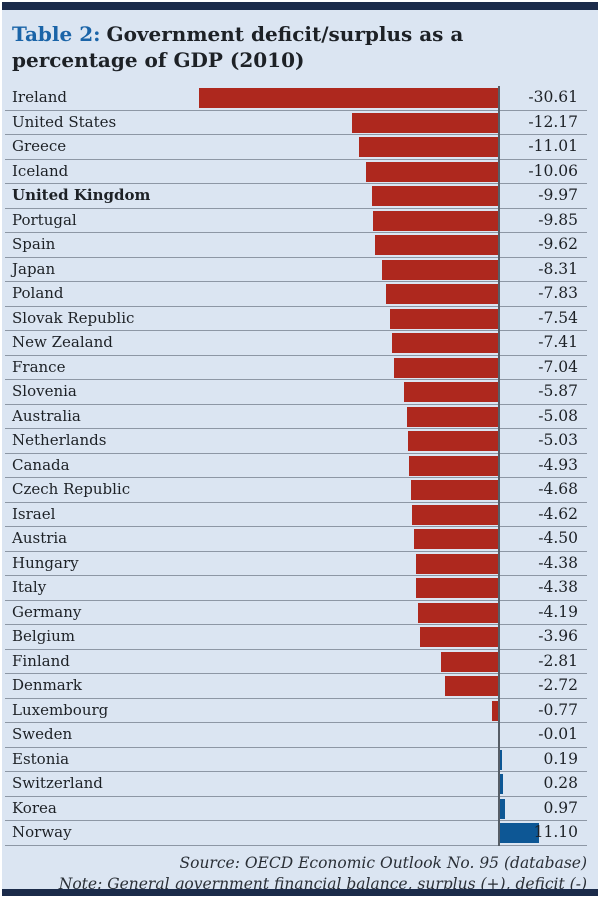 The height and width of the screenshot is (898, 600). Describe the element at coordinates (296, 760) in the screenshot. I see `table-row: Estonia 0.19` at that location.